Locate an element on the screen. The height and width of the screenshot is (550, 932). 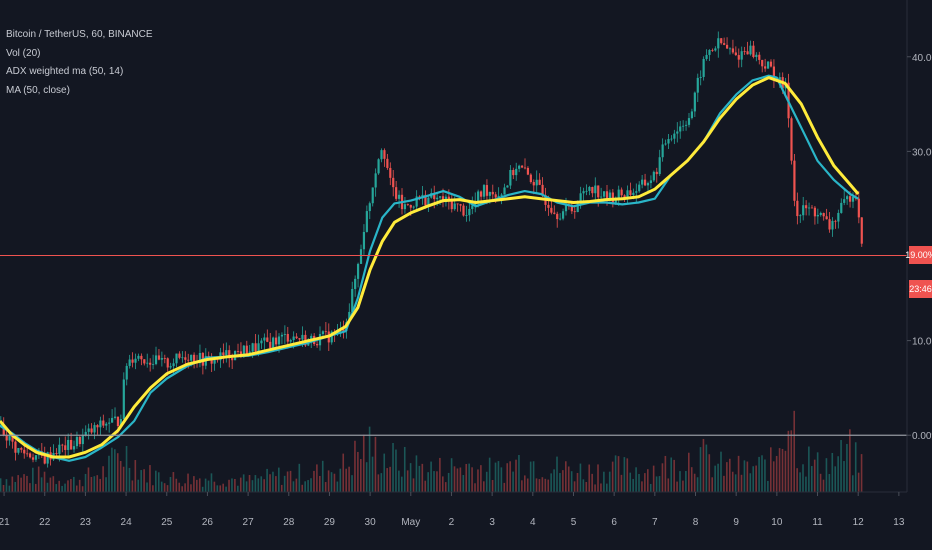
x-tick-label: 28 is located at coordinates (289, 522).